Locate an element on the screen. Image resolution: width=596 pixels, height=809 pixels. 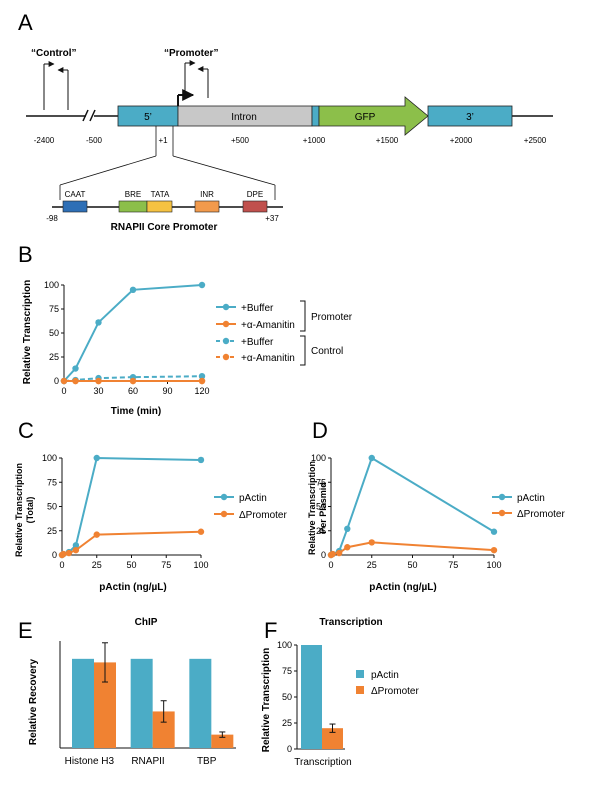
region-3prime-label: 3’ is located at coordinates (470, 117).